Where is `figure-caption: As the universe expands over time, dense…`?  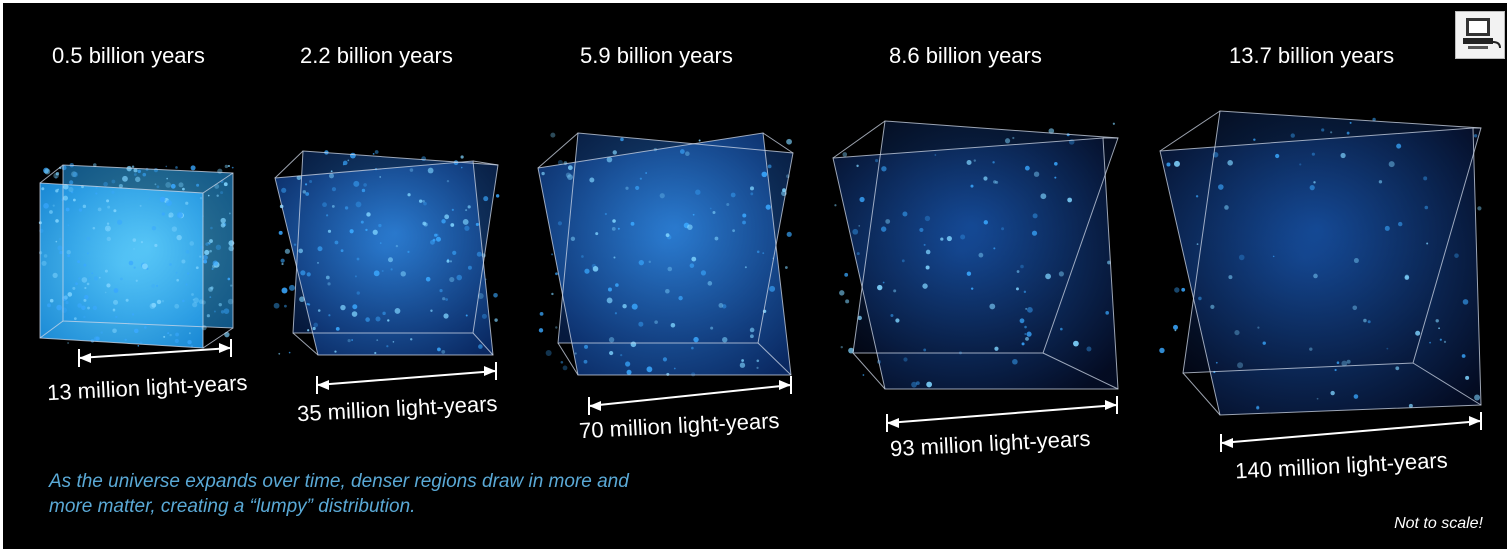
figure-caption: As the universe expands over time, dense… is located at coordinates (339, 494).